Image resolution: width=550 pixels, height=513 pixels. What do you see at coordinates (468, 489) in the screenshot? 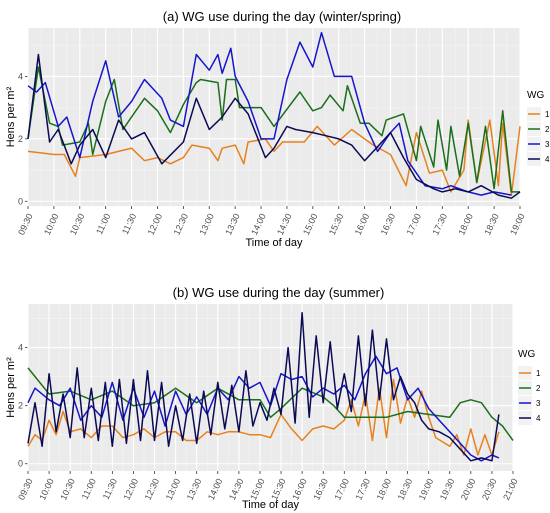
I see `x-tick-label: 20:00` at bounding box center [468, 489].